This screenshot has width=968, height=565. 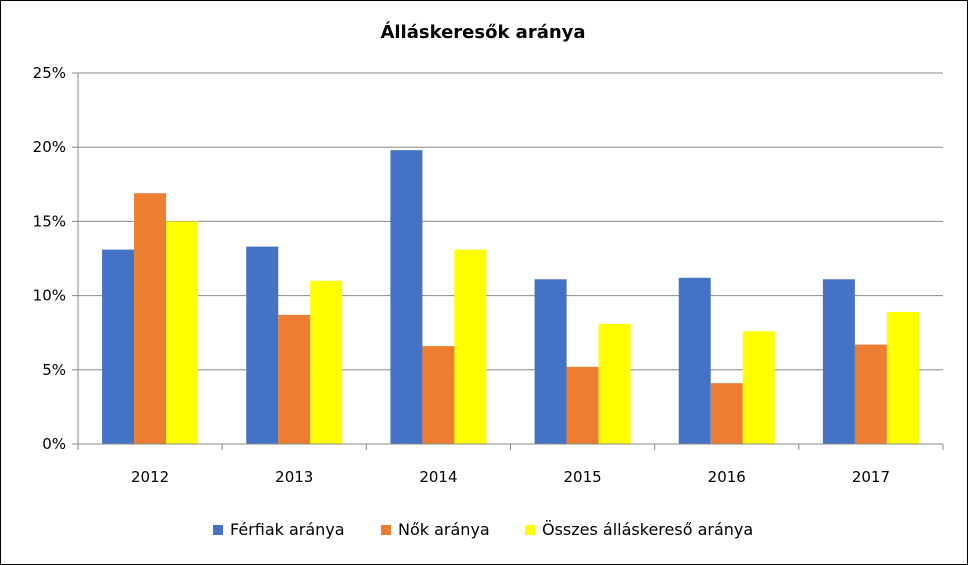 I want to click on x-tick-label: 2012, so click(x=150, y=477).